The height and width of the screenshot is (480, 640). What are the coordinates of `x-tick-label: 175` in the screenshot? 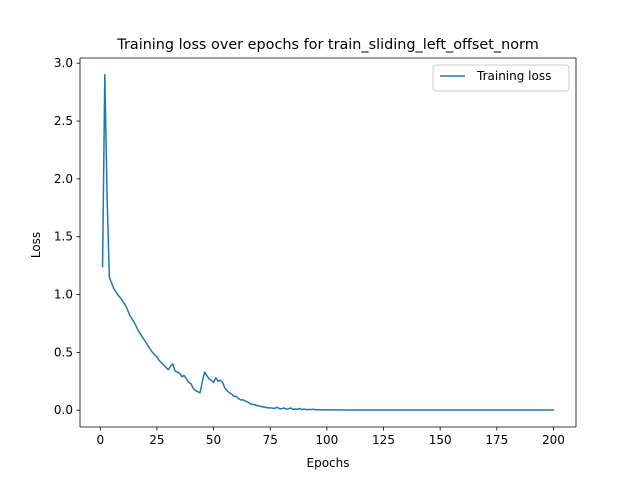 It's located at (496, 440).